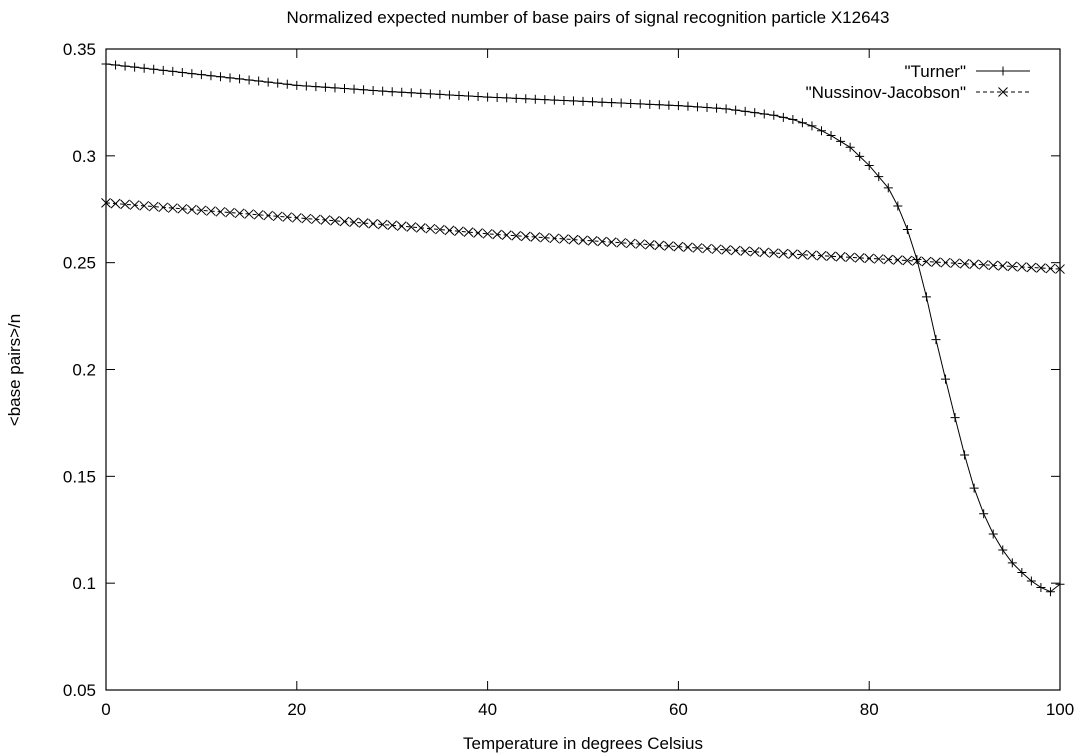  Describe the element at coordinates (1003, 71) in the screenshot. I see `legend-marker` at that location.